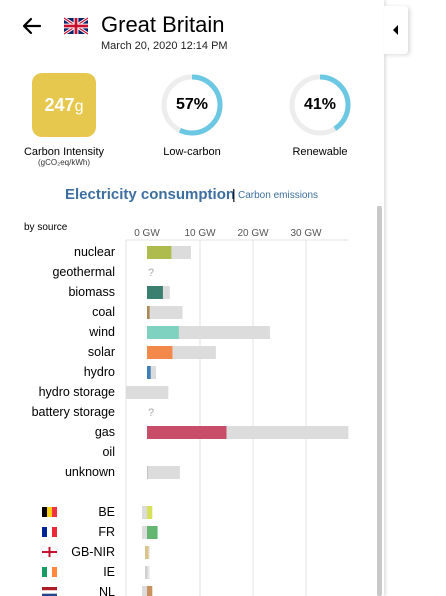 This screenshot has height=596, width=446. What do you see at coordinates (46, 227) in the screenshot?
I see `by-source-label: by source` at bounding box center [46, 227].